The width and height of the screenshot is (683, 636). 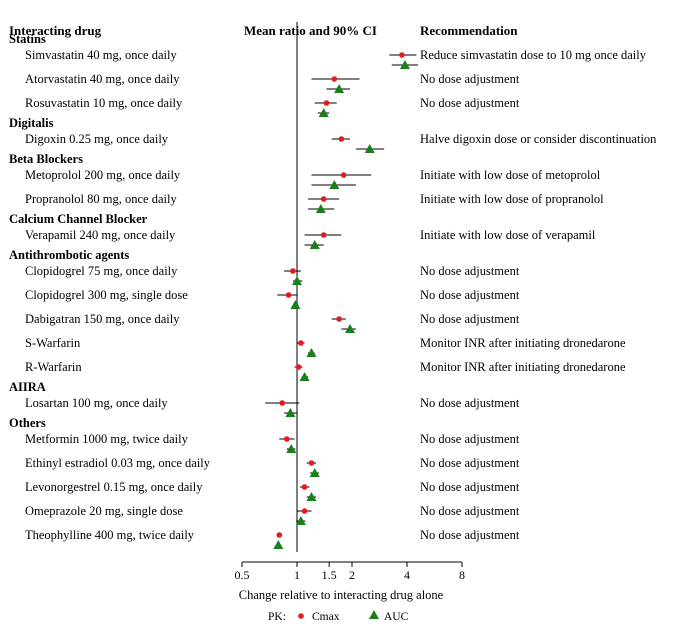 I want to click on recommendation-label: Initiate with low dose of metoprolol, so click(x=510, y=175).